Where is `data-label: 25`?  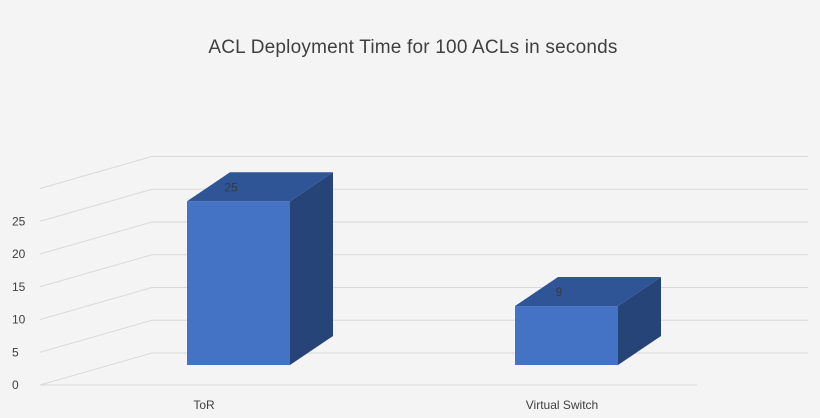 data-label: 25 is located at coordinates (231, 187).